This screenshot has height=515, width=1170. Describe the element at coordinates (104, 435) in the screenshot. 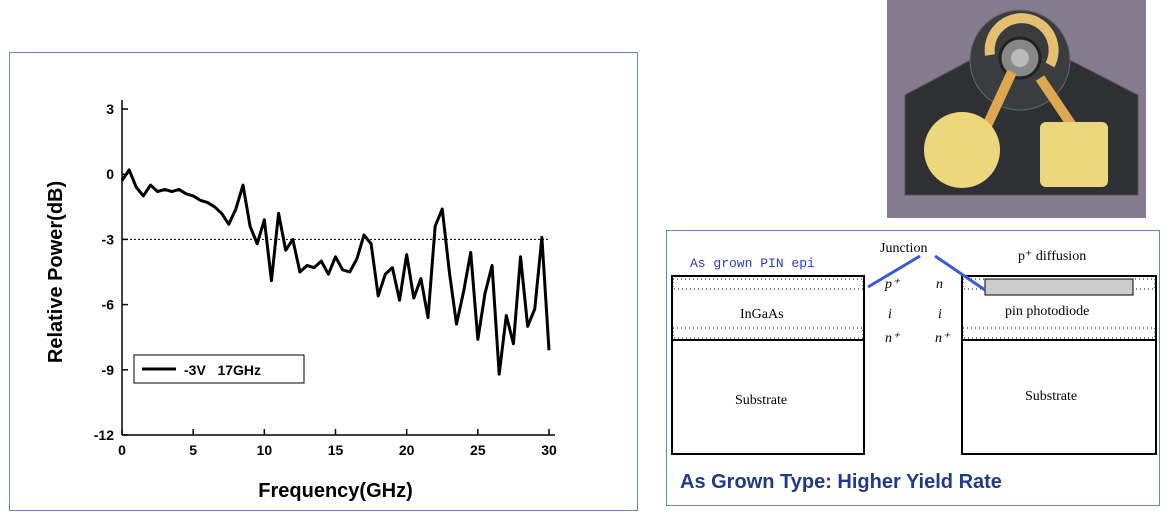

I see `y-tick-label: -12` at that location.